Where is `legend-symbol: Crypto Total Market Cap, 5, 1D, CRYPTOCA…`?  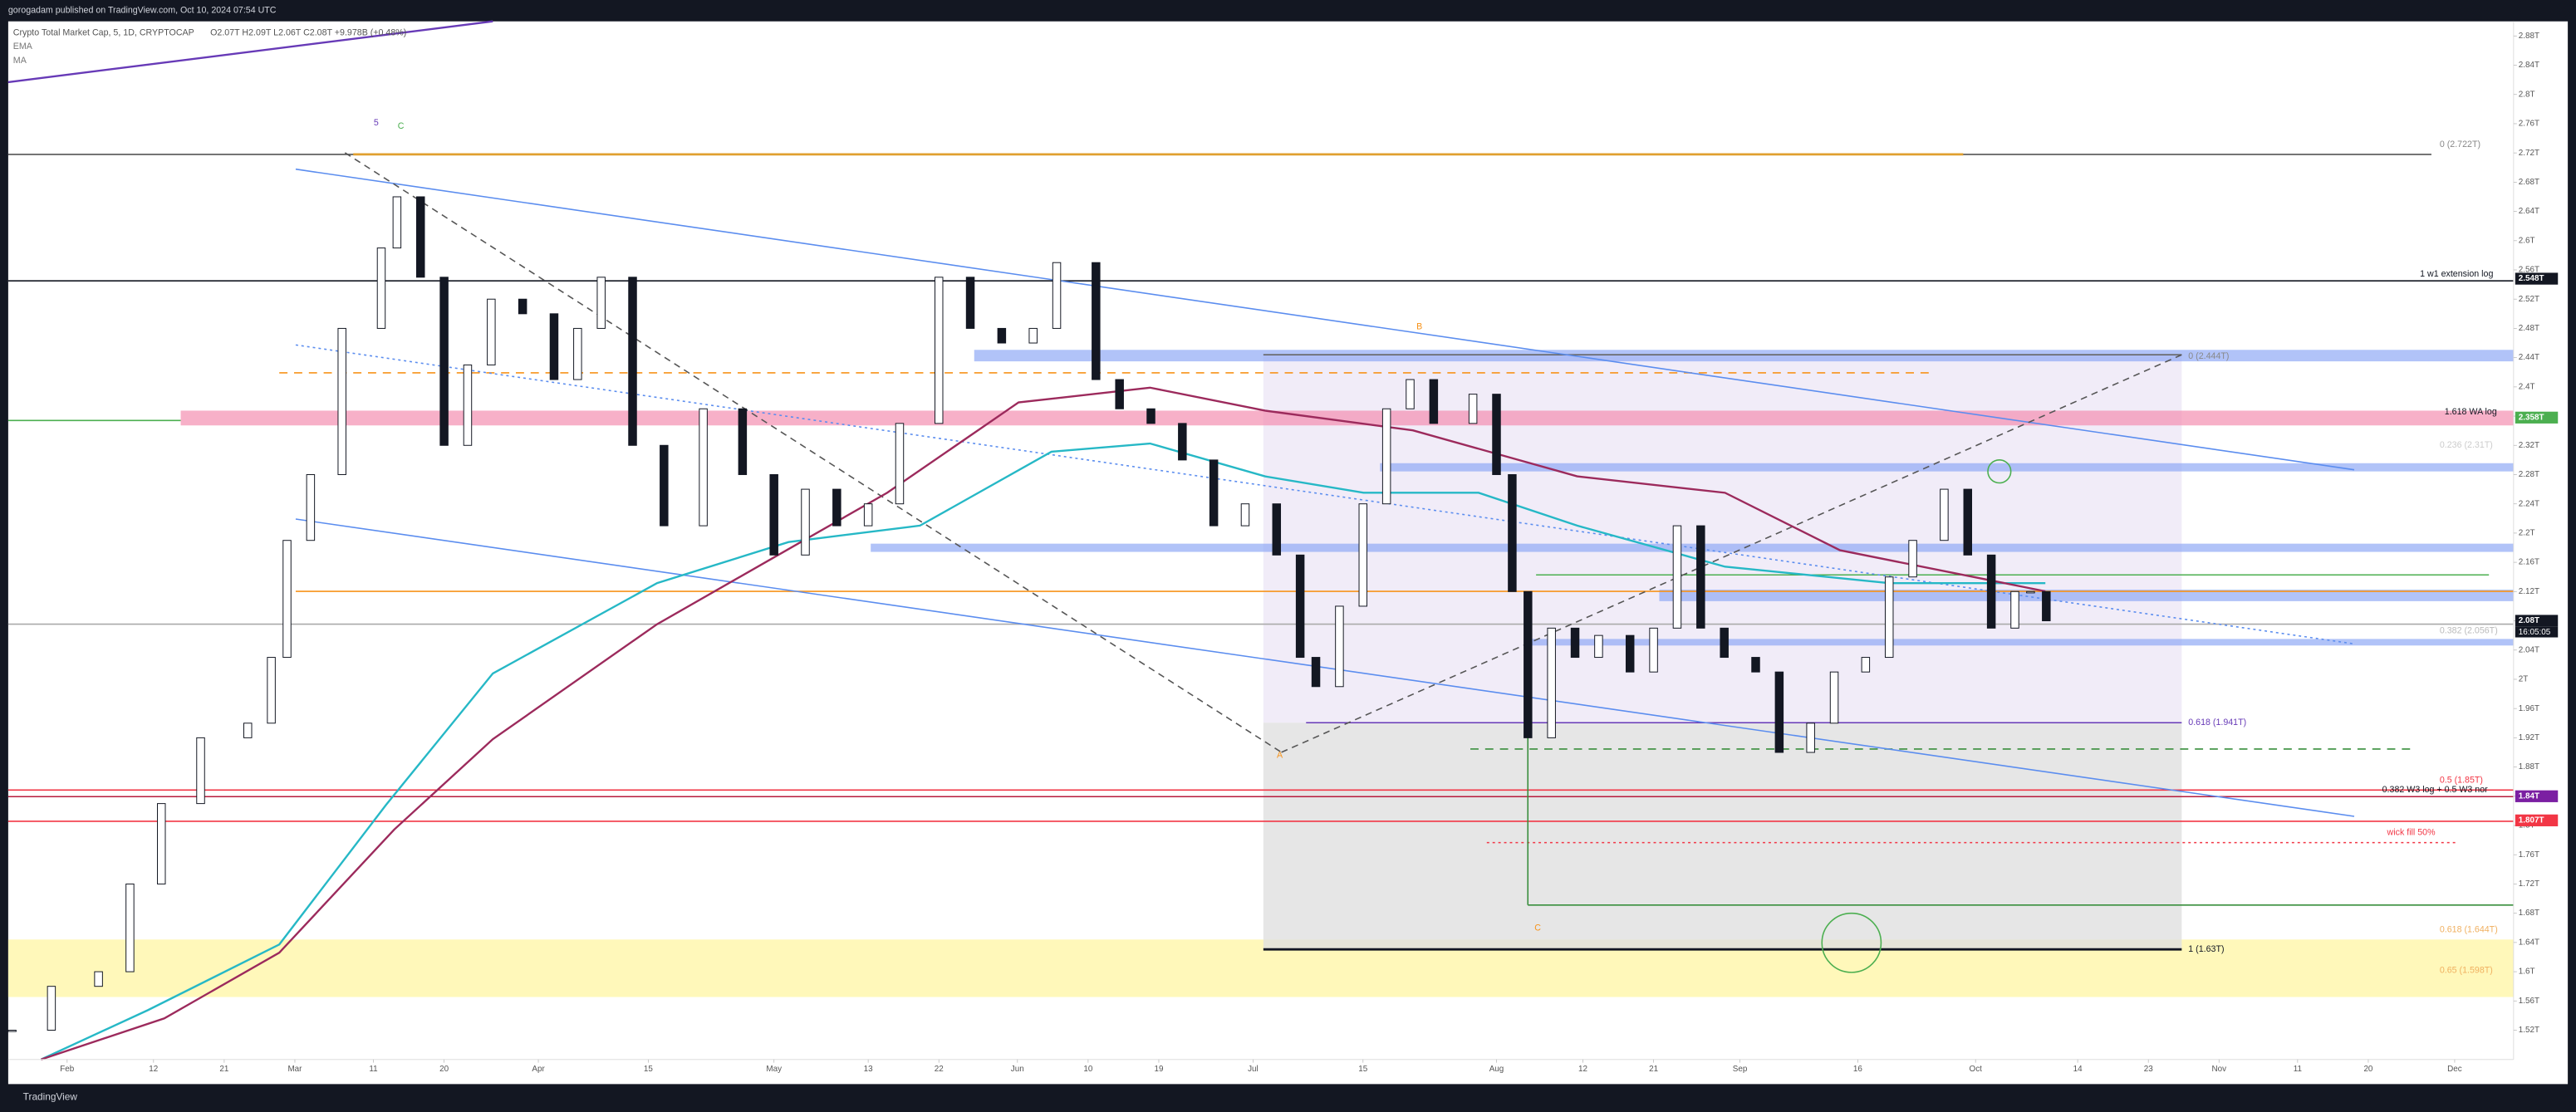
legend-symbol: Crypto Total Market Cap, 5, 1D, CRYPTOCA… is located at coordinates (103, 32).